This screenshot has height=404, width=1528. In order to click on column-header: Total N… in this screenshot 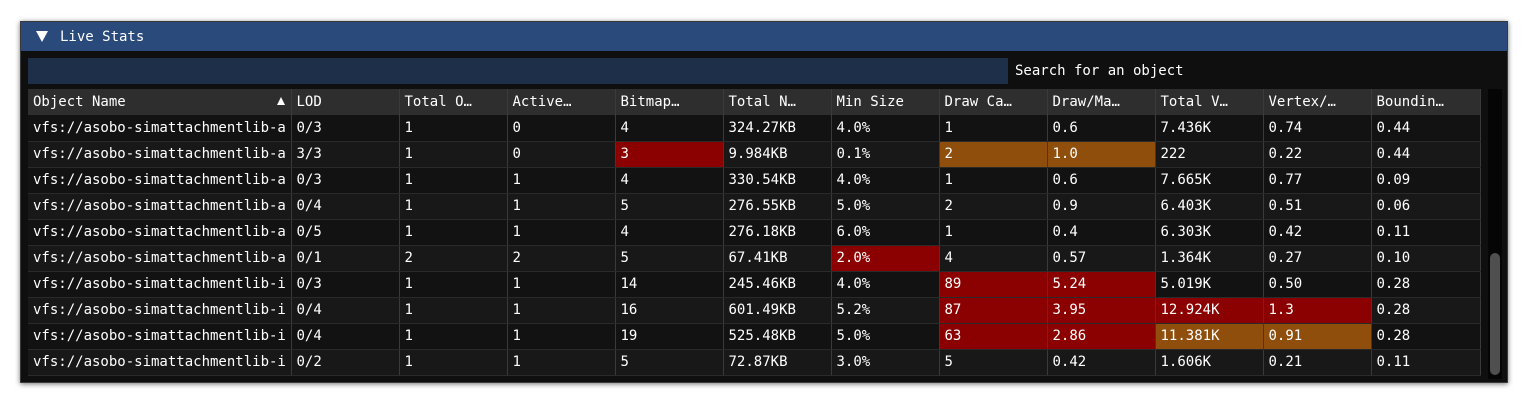, I will do `click(777, 102)`.